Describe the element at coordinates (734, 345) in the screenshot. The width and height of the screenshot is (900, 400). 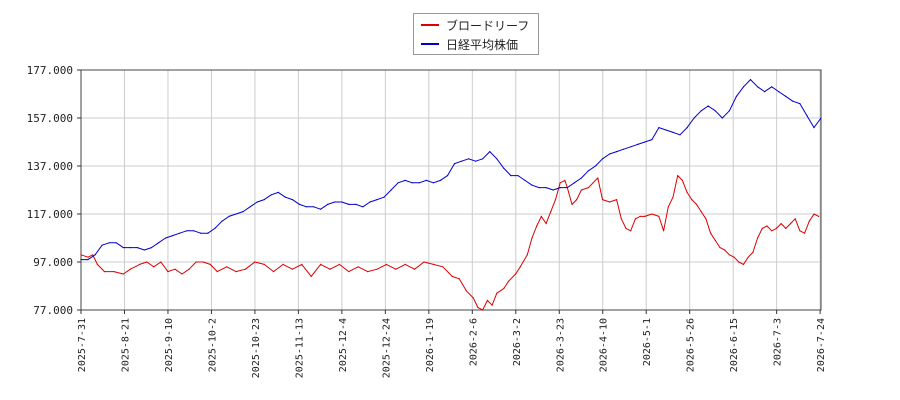
I see `x-tick-label: 2026-6-15` at that location.